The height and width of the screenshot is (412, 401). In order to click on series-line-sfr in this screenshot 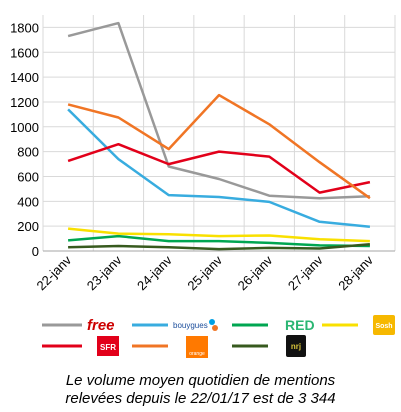, I will do `click(219, 168)`.